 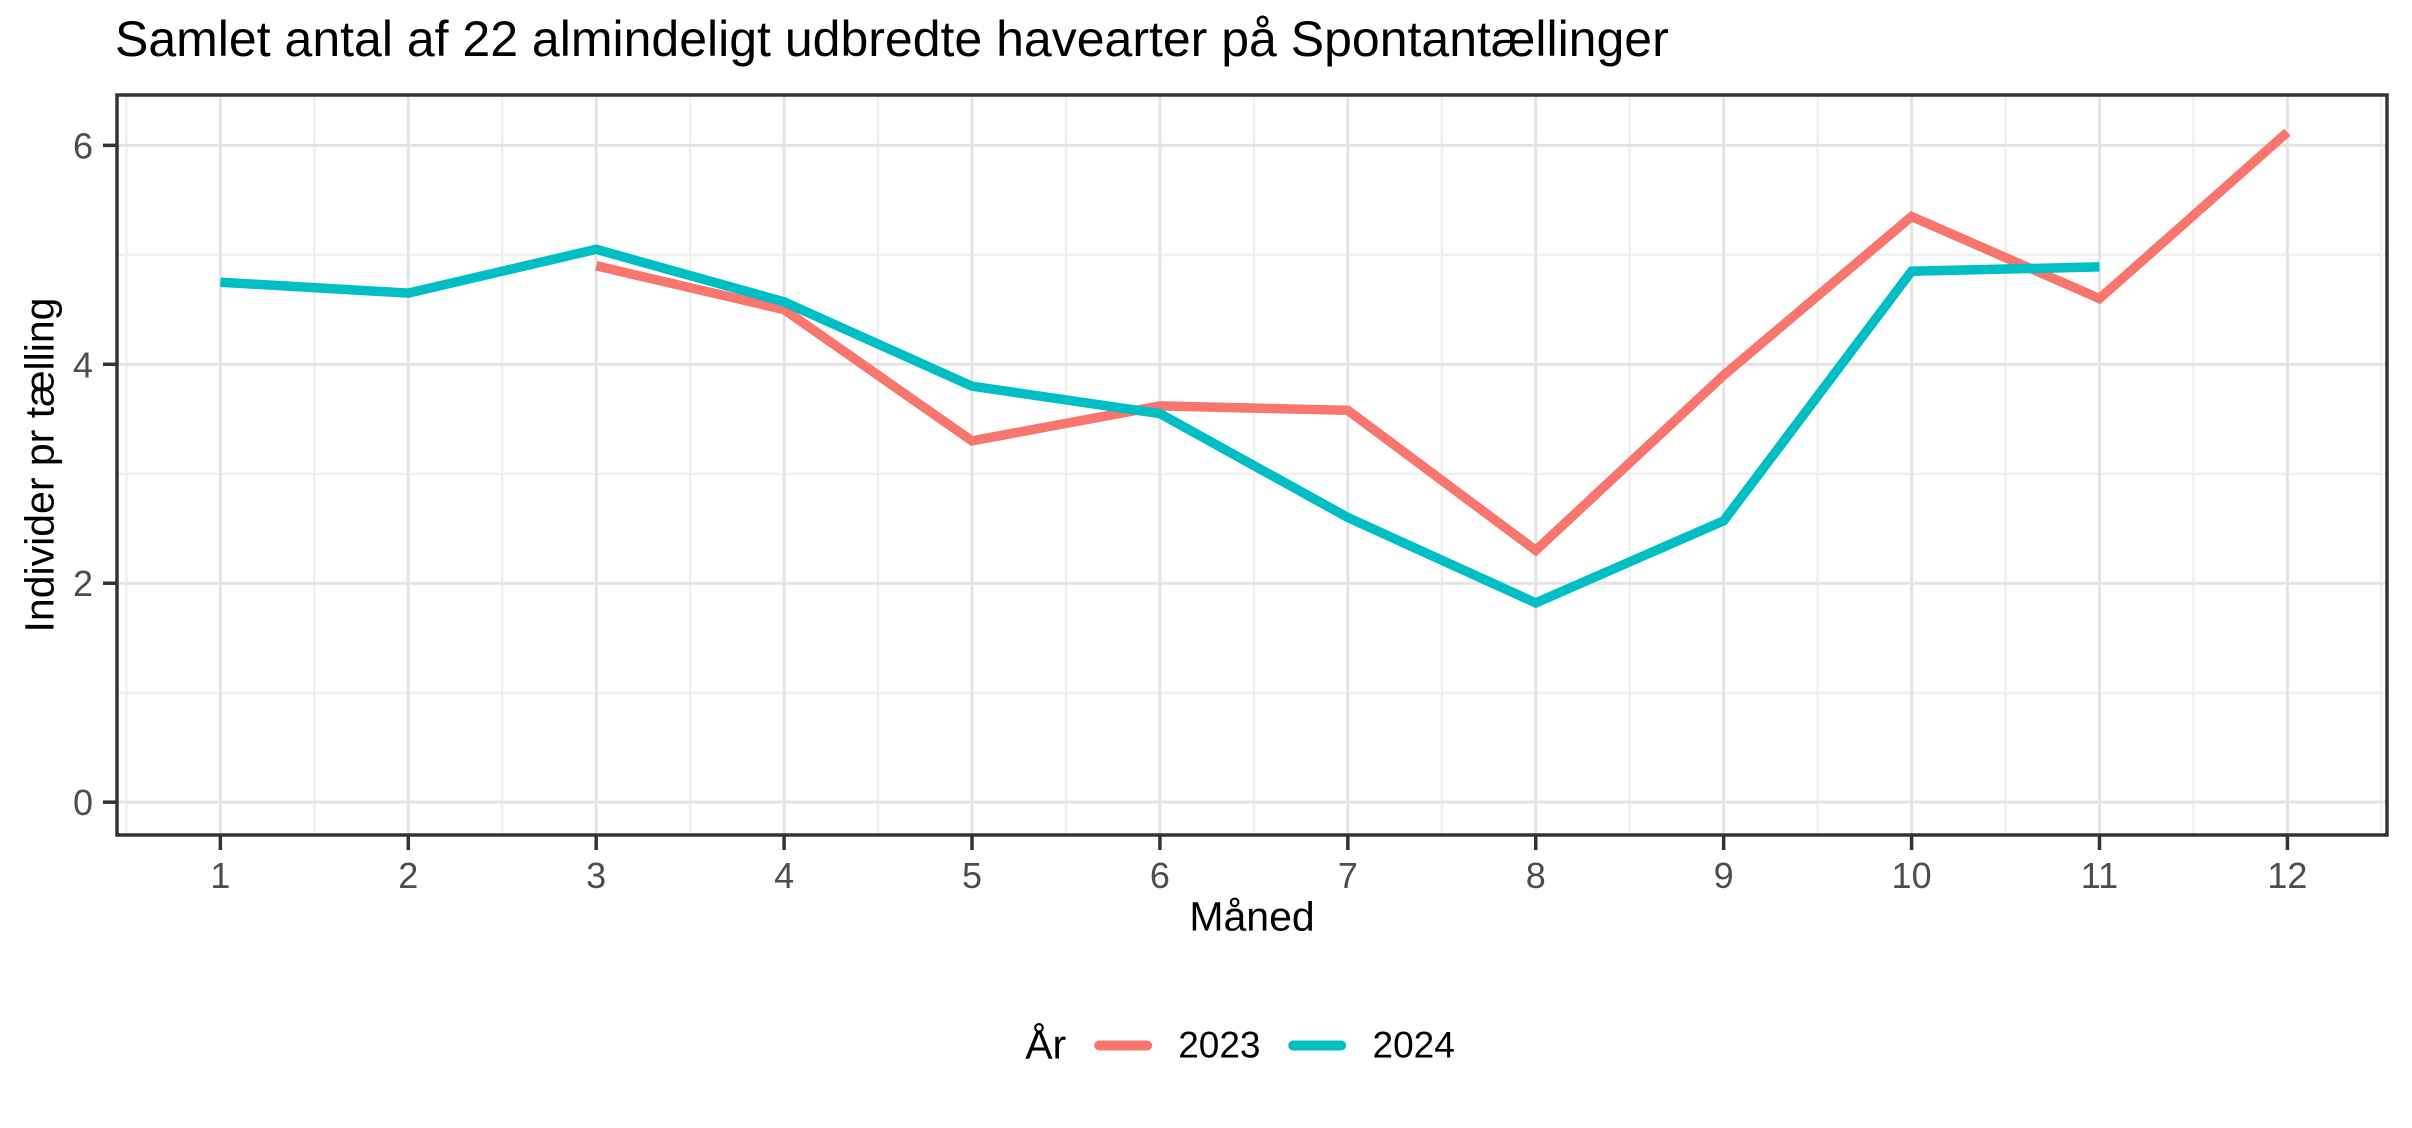 I want to click on legend-label-2023: 2023, so click(x=1219, y=1044).